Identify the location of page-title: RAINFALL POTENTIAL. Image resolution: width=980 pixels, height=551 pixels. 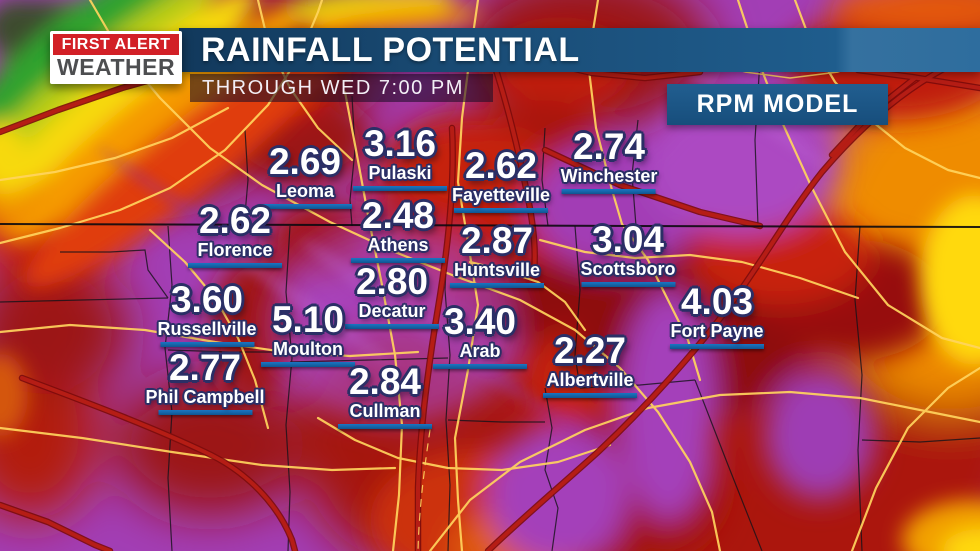
(390, 49).